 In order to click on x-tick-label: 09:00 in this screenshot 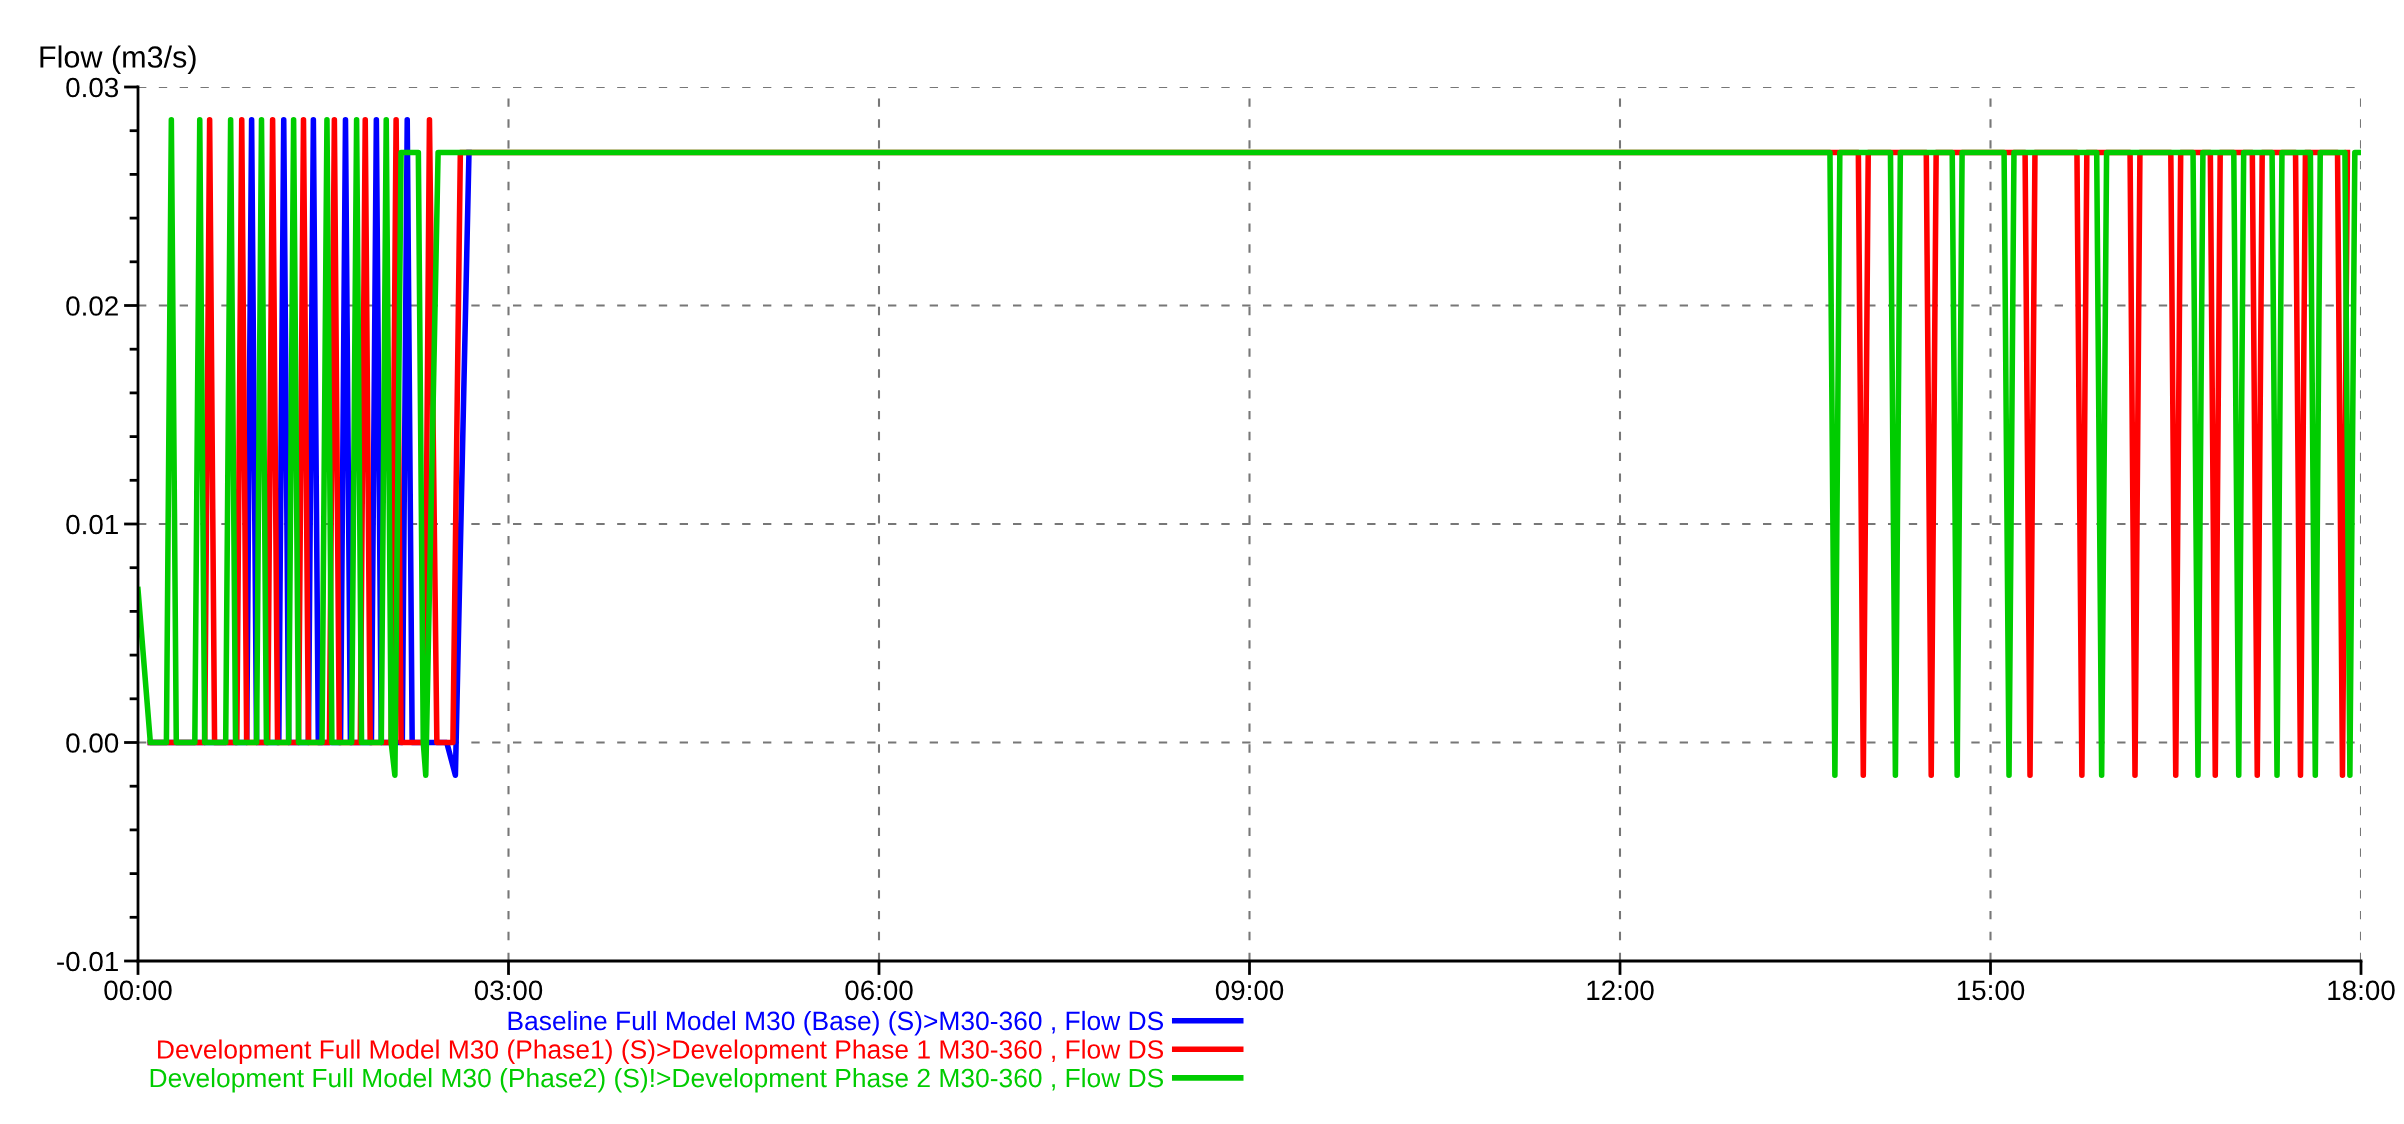, I will do `click(1249, 990)`.